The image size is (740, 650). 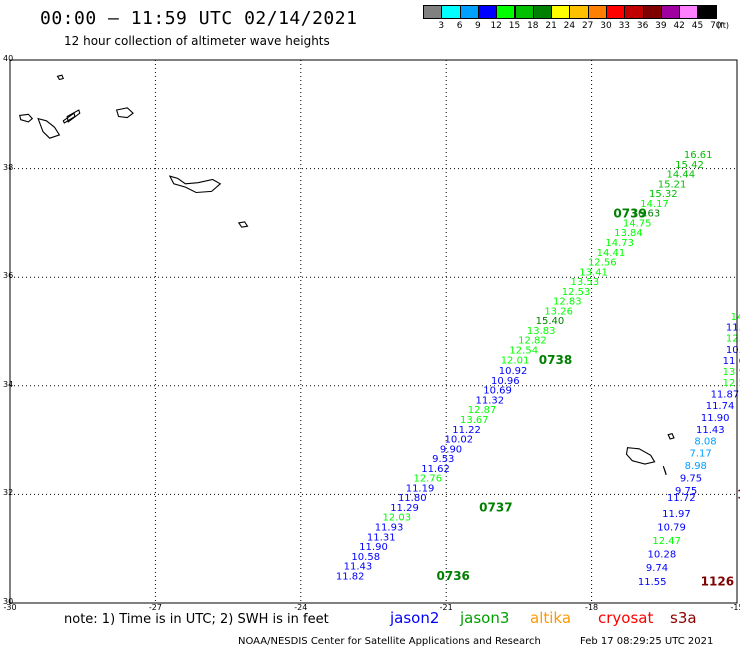 I want to click on page-title: 00:00 – 11:59 UTC 02/14/2021, so click(x=199, y=18).